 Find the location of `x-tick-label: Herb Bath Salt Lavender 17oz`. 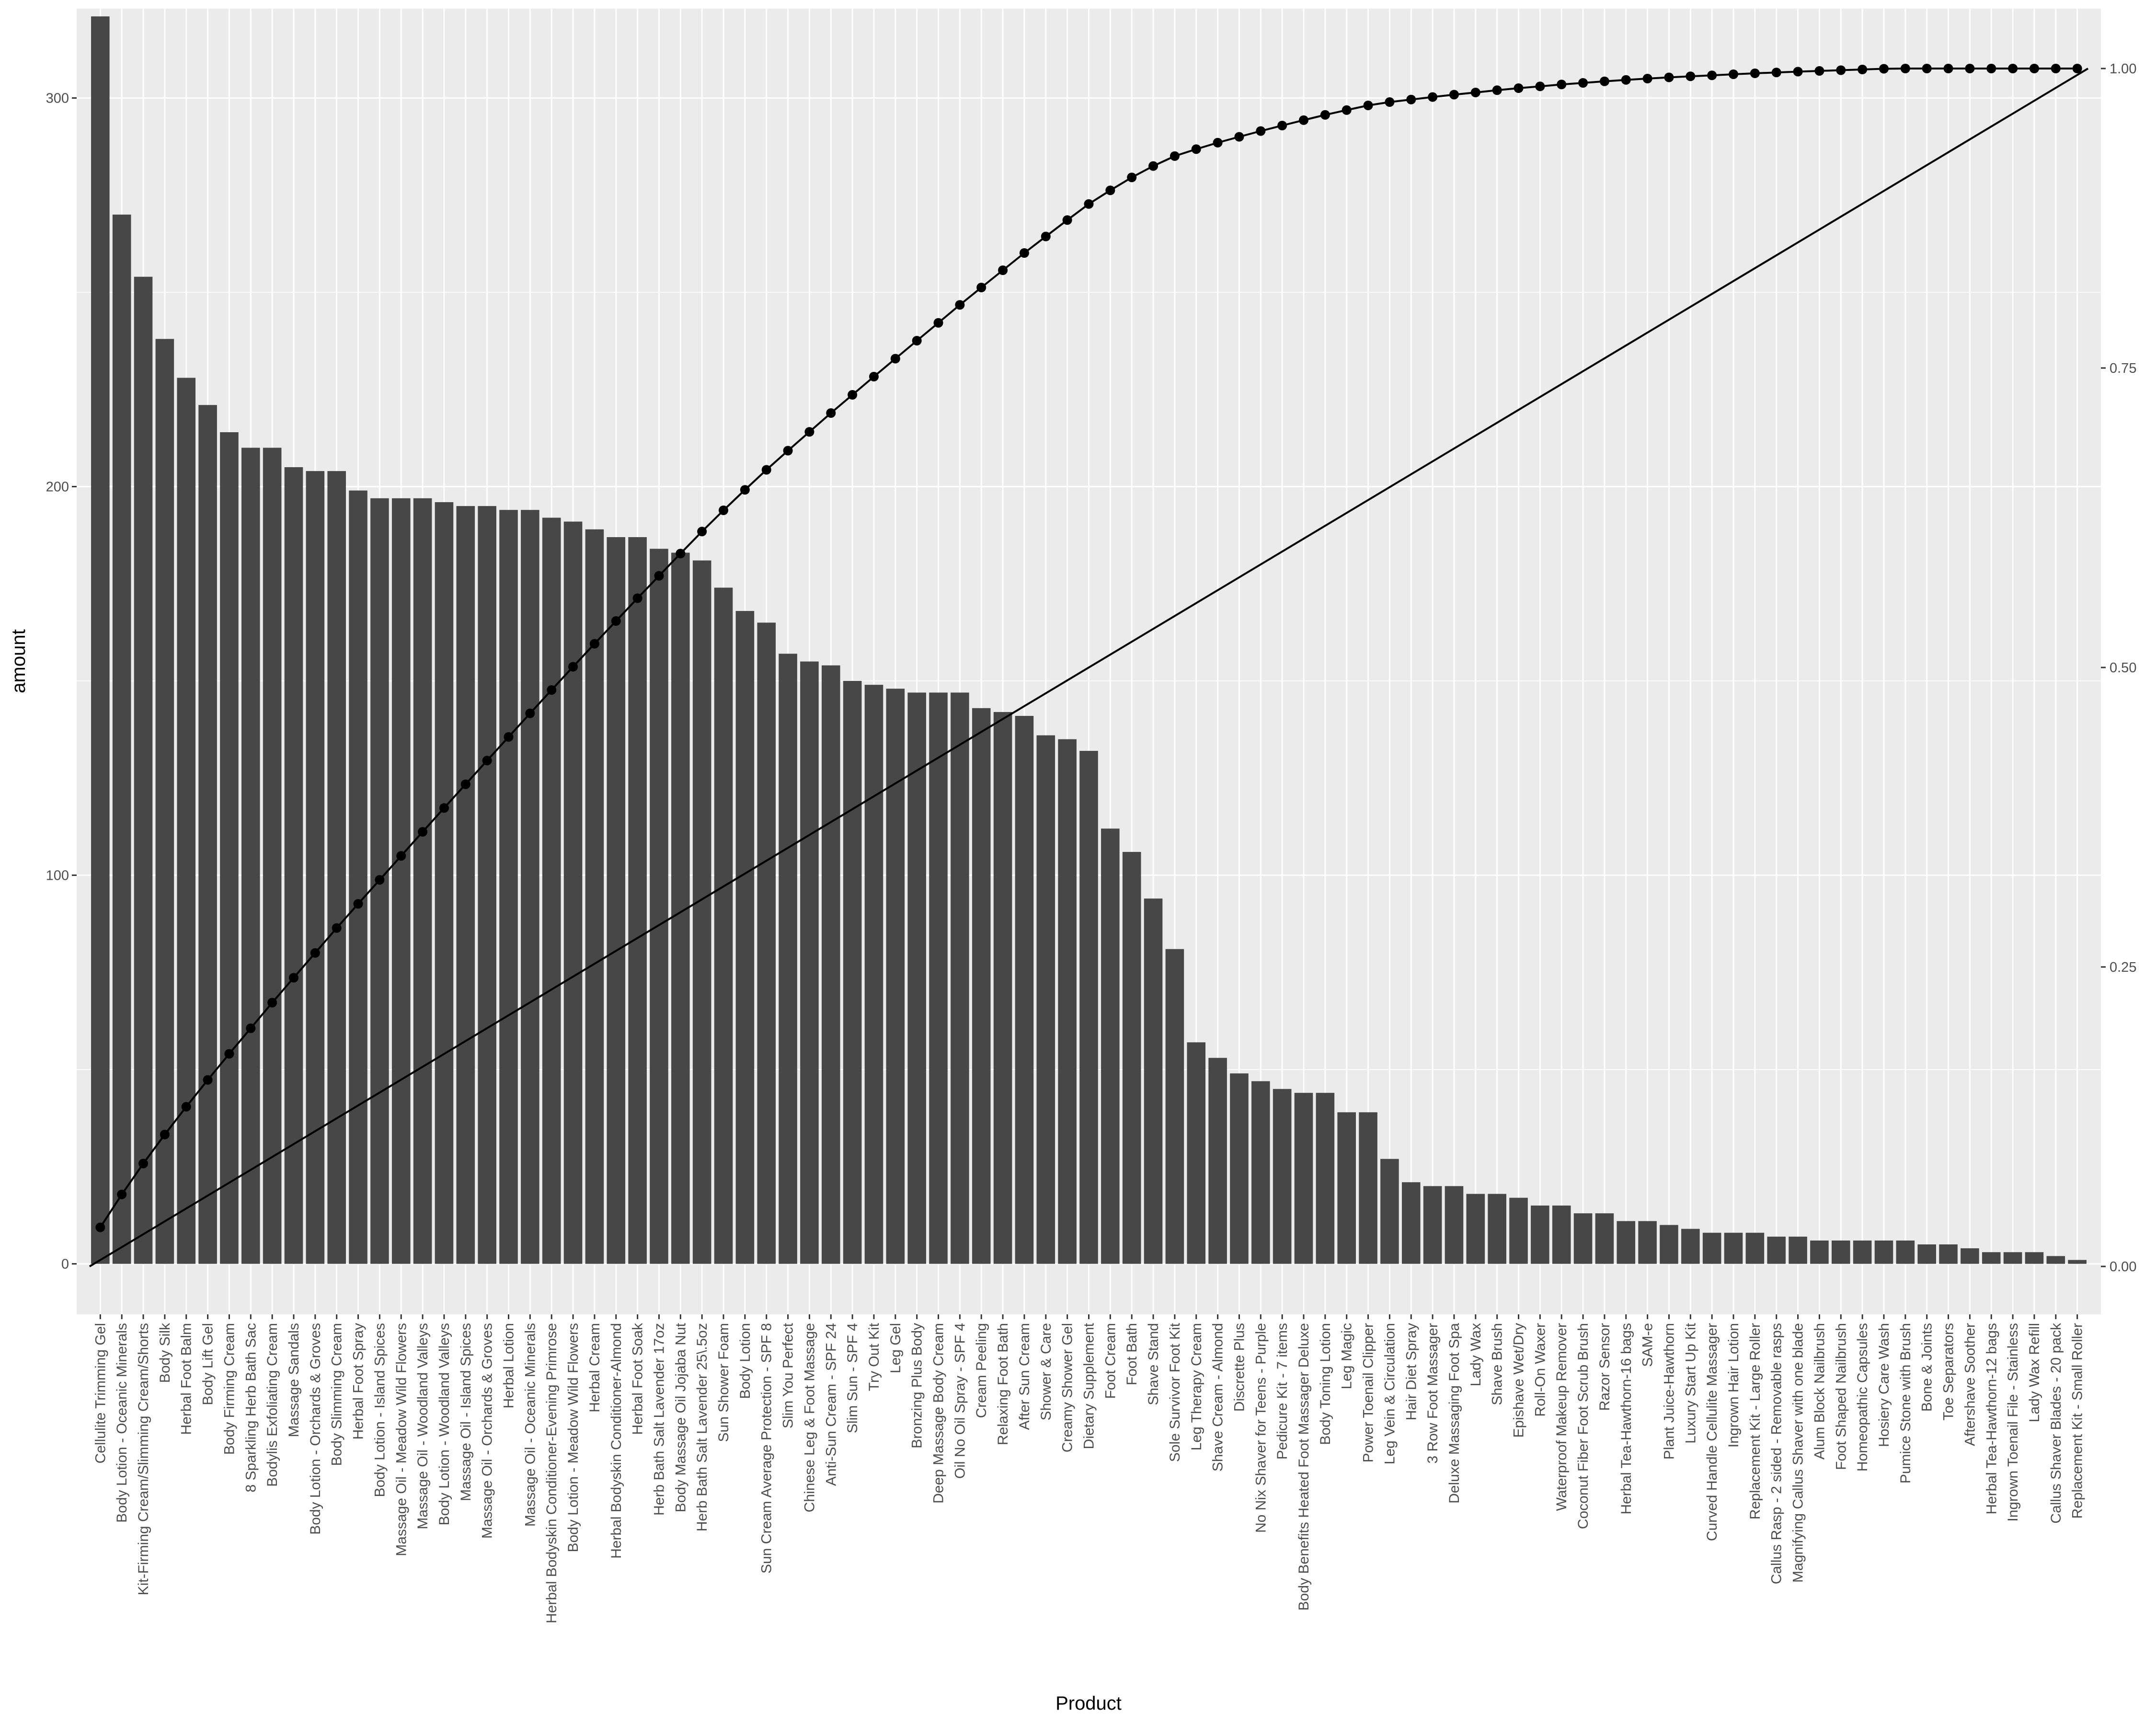

x-tick-label: Herb Bath Salt Lavender 17oz is located at coordinates (659, 1419).